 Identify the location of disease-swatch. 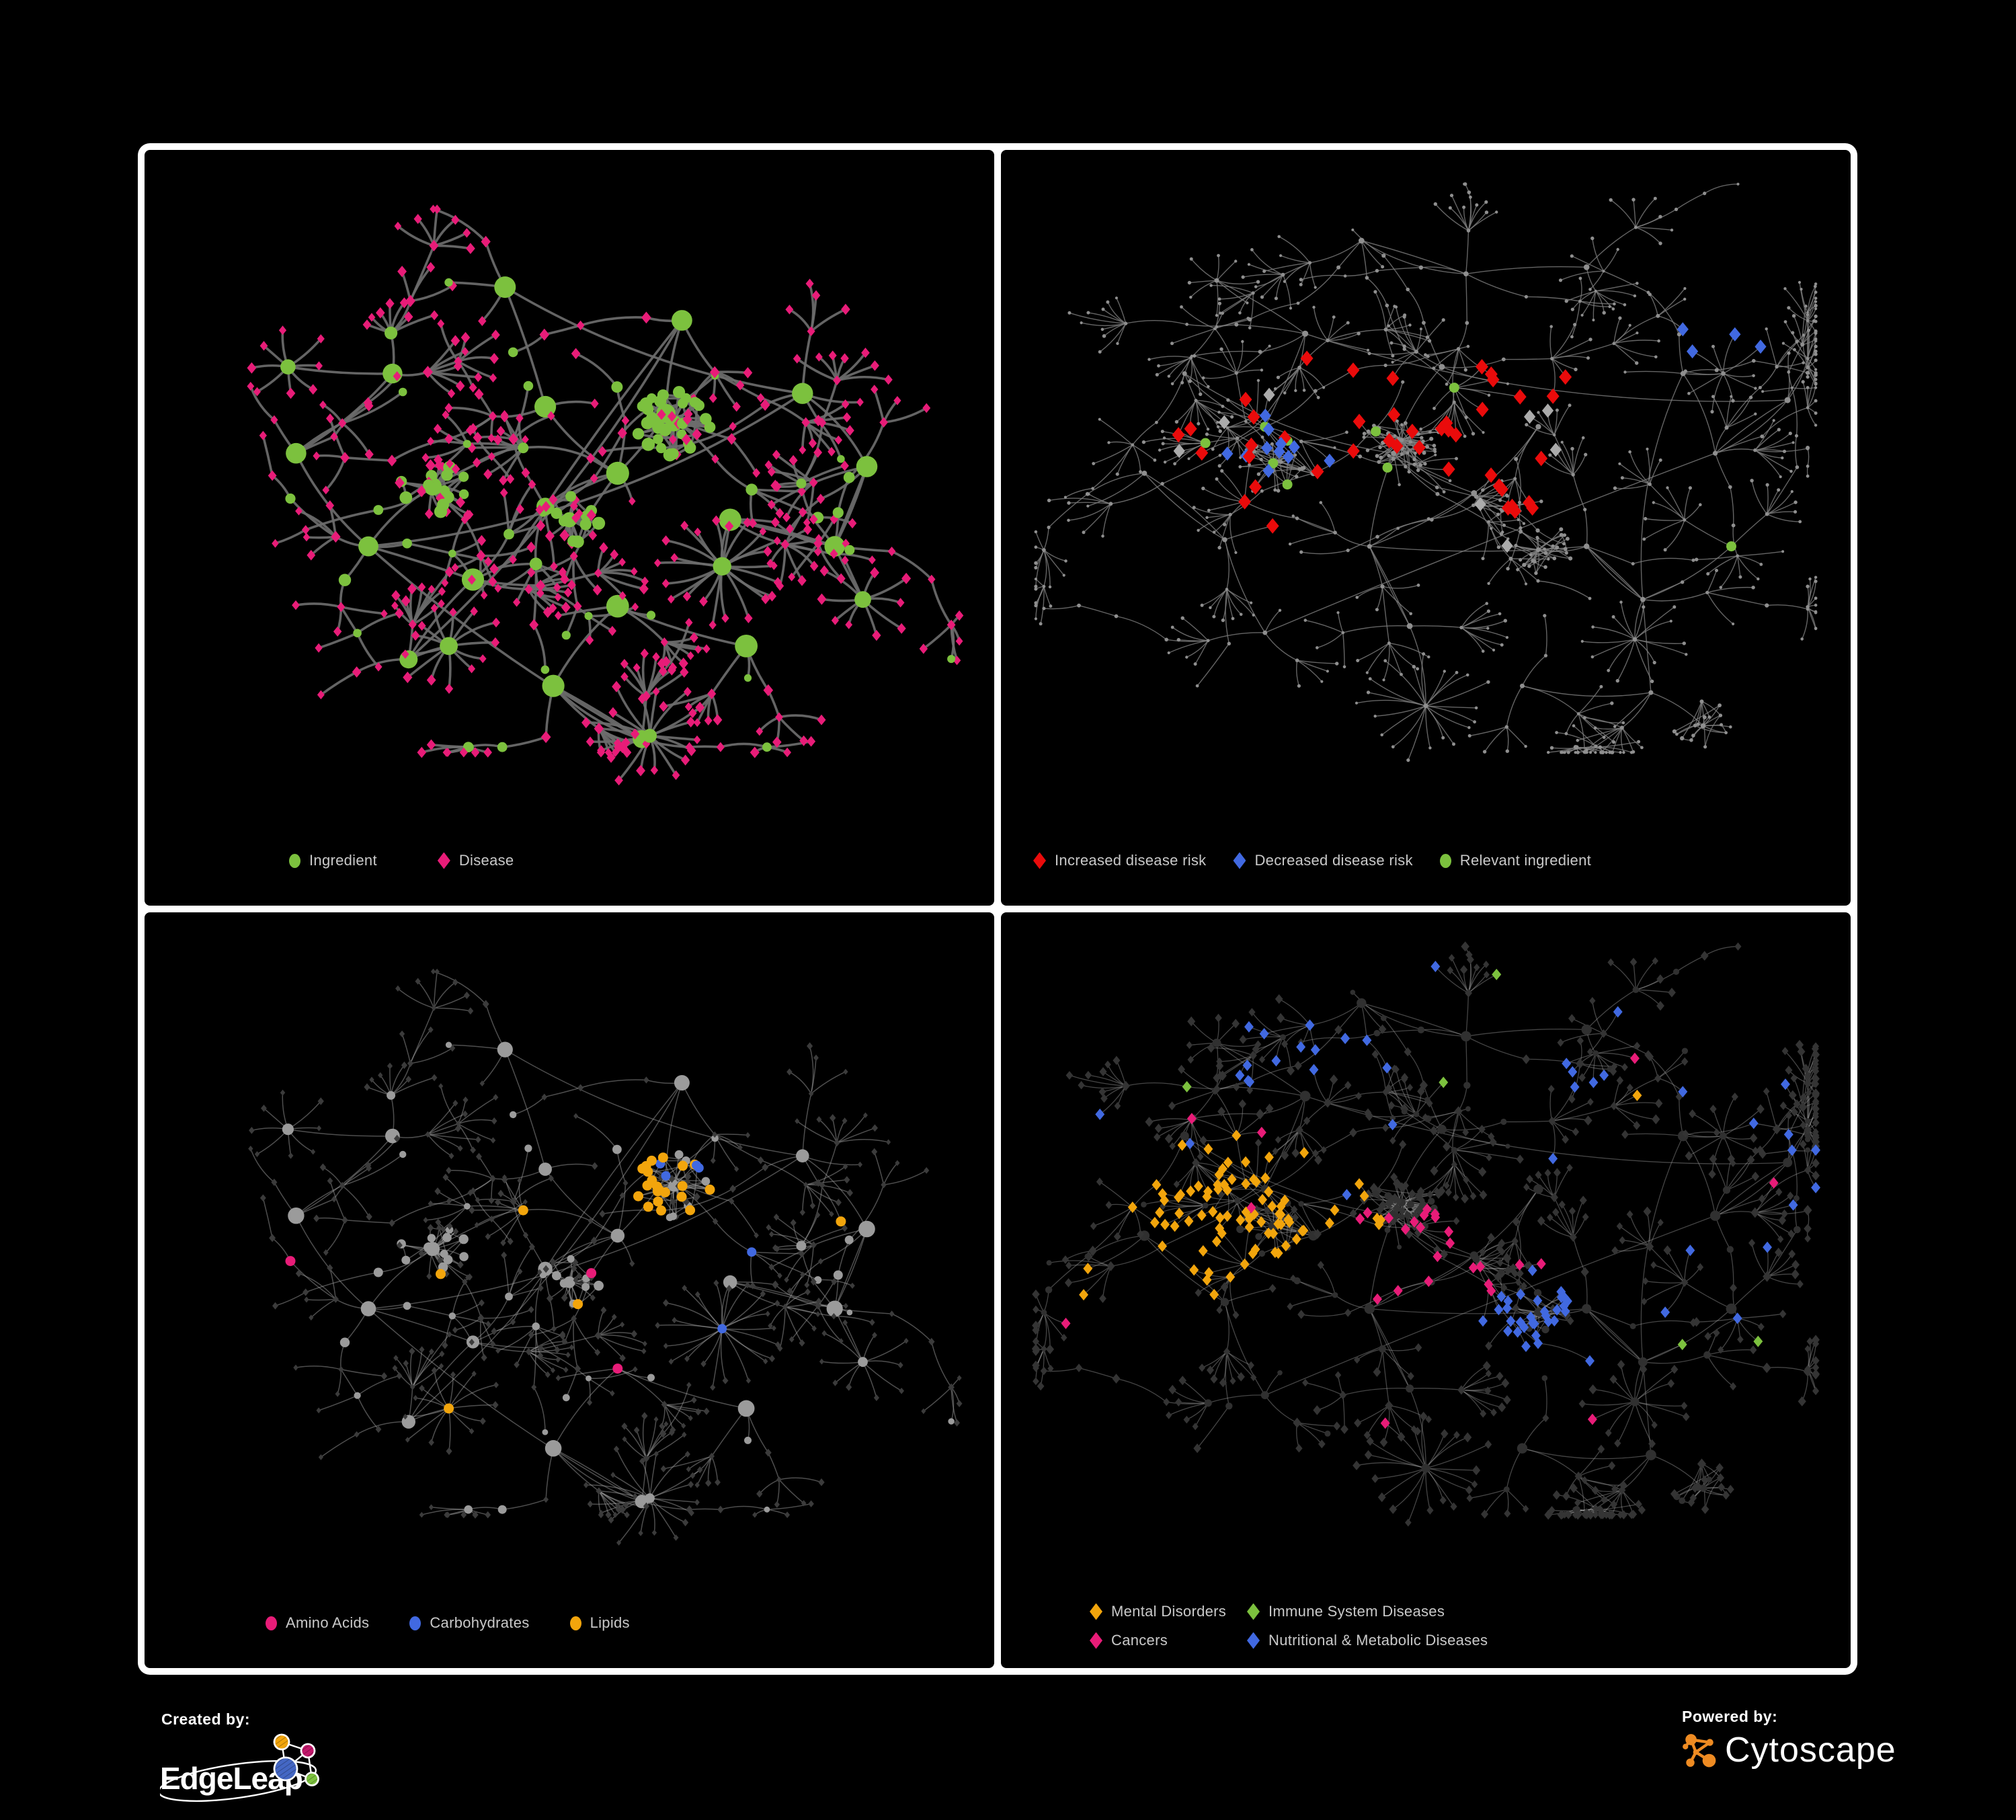
(443, 860).